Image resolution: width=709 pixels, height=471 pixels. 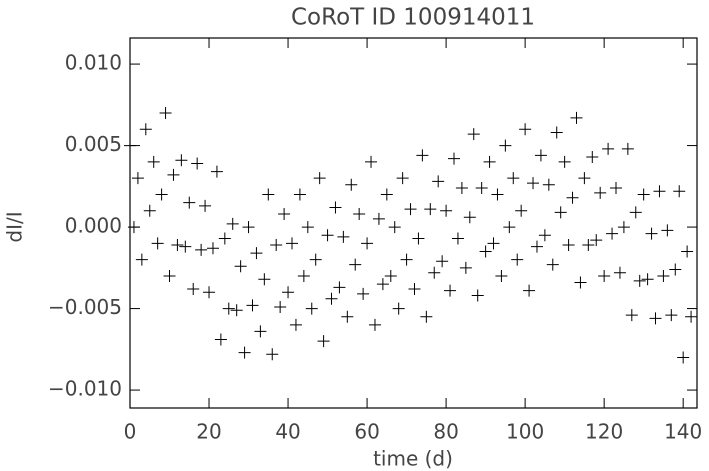 What do you see at coordinates (85, 307) in the screenshot?
I see `y-tick-label: −0.005` at bounding box center [85, 307].